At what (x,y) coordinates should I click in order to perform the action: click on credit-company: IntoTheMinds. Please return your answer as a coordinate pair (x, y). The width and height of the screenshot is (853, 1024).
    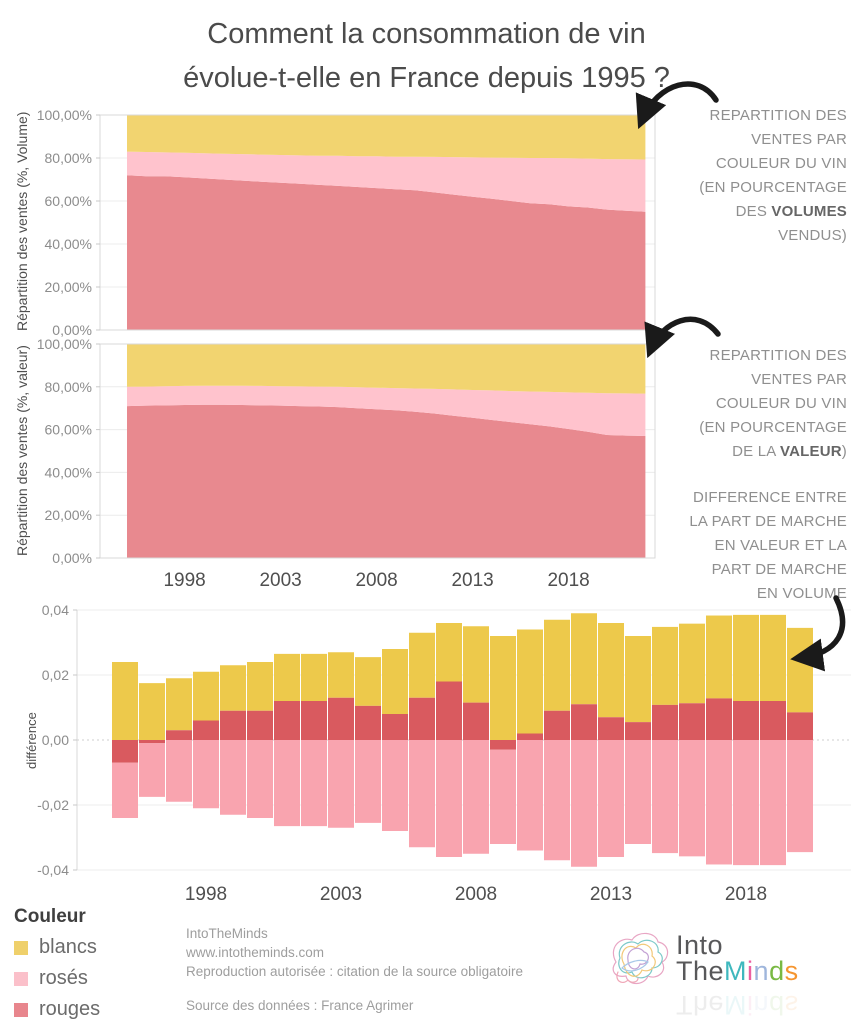
    Looking at the image, I should click on (227, 933).